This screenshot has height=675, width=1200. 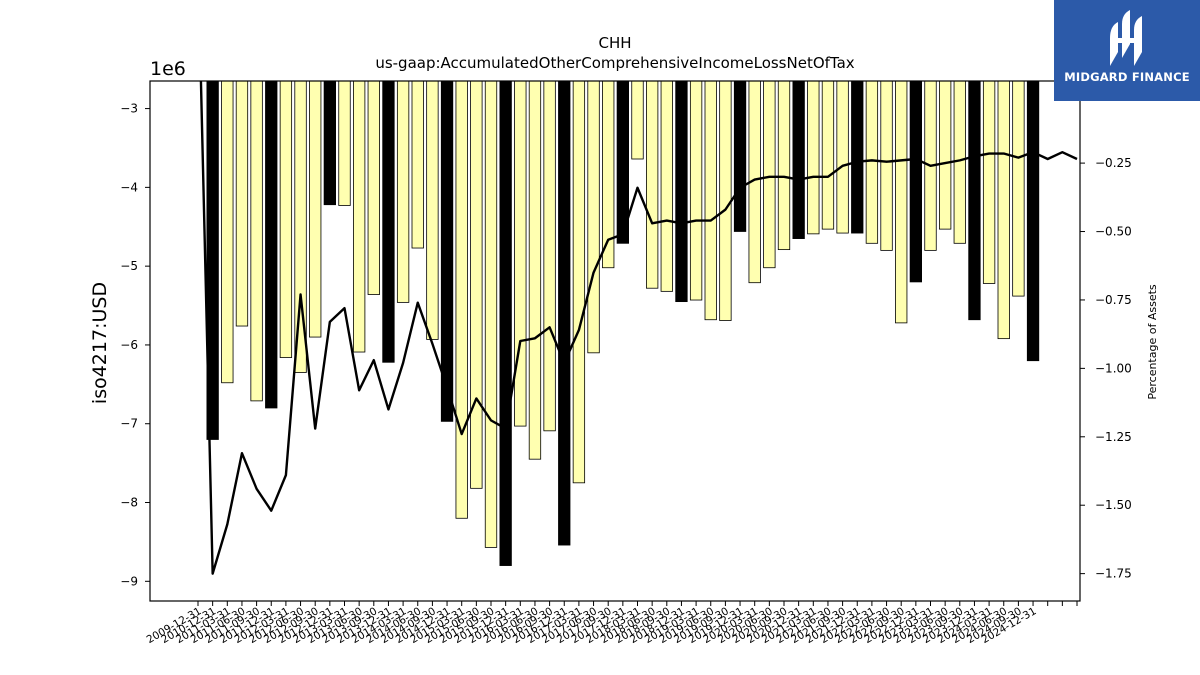 I want to click on y2-tick-label: −0.50, so click(x=1113, y=232).